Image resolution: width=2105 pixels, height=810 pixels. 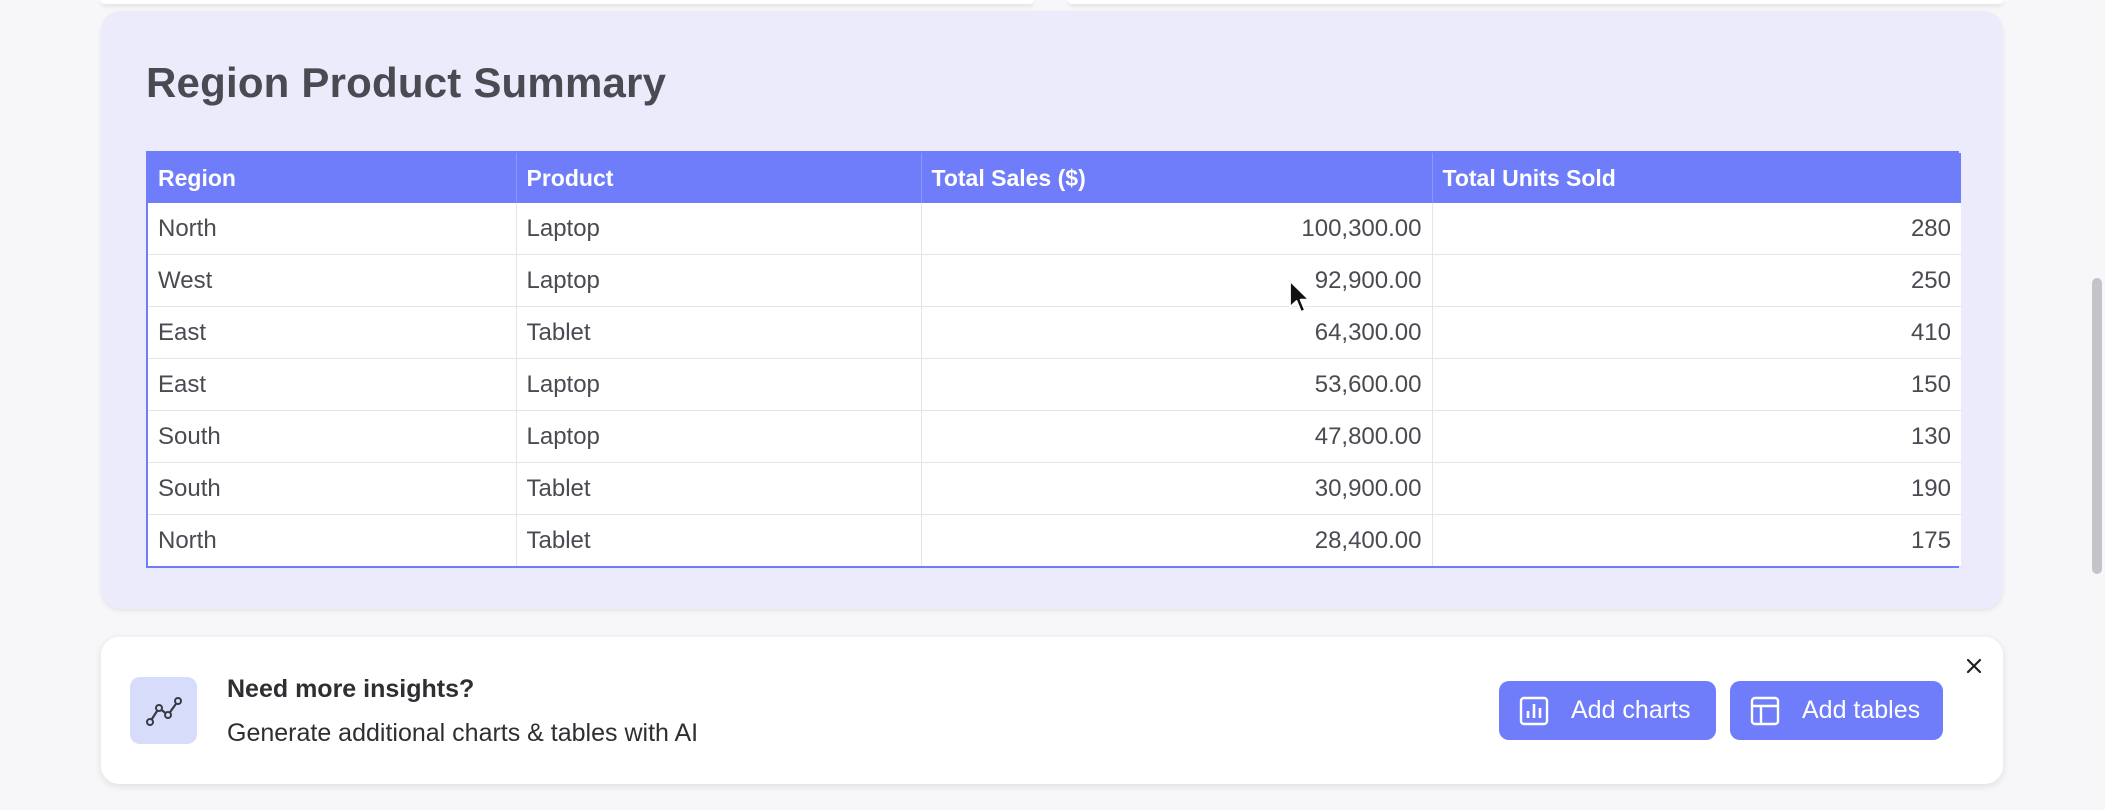 I want to click on table-row: South Laptop 47,800.00 130, so click(x=1054, y=436).